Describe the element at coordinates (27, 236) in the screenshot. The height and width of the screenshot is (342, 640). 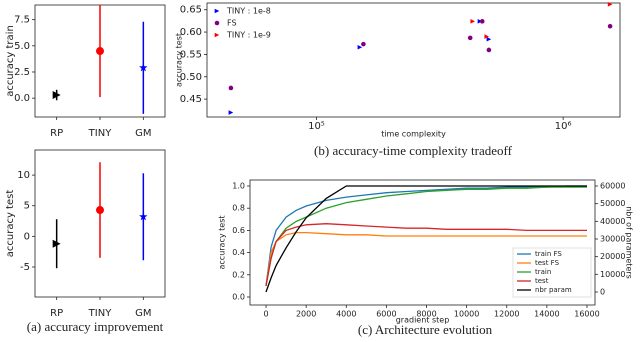
I see `y-tick-label: 0` at that location.